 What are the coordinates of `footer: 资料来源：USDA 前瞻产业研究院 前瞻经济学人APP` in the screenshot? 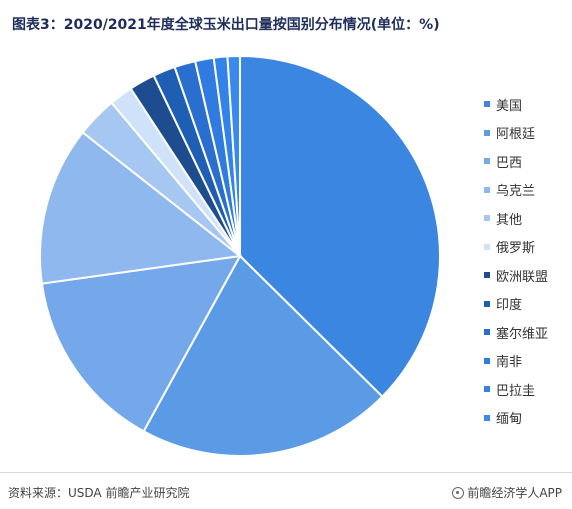 It's located at (286, 490).